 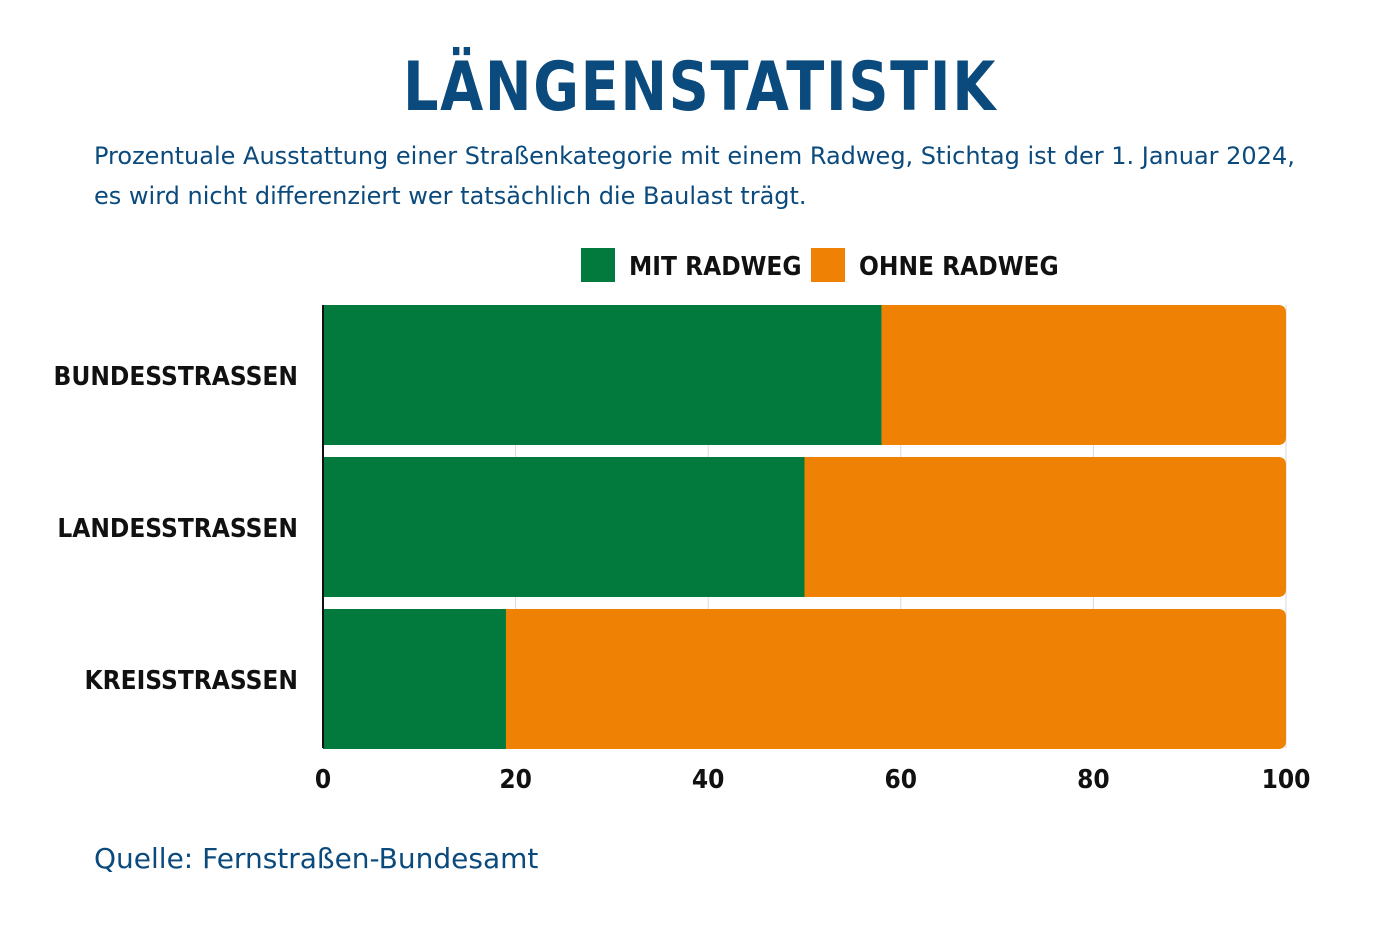 What do you see at coordinates (515, 780) in the screenshot?
I see `x-tick-label-20: 20` at bounding box center [515, 780].